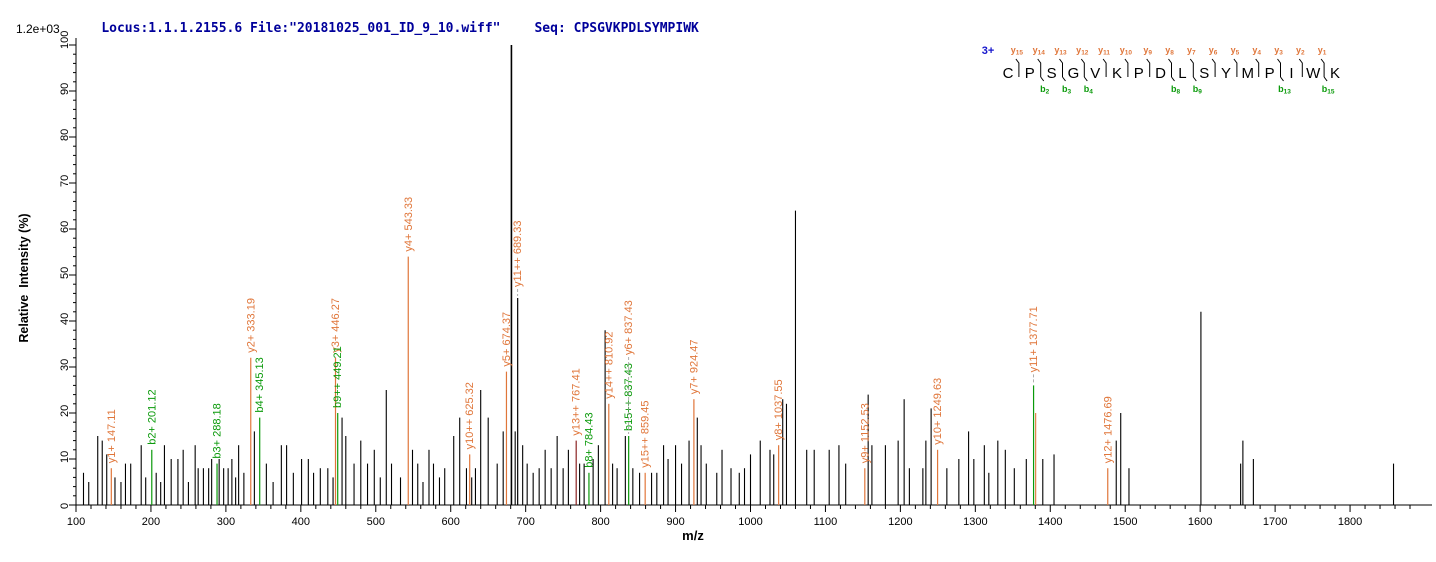 This screenshot has height=562, width=1436. What do you see at coordinates (1256, 51) in the screenshot?
I see `ladder-y-ion-label: y4` at bounding box center [1256, 51].